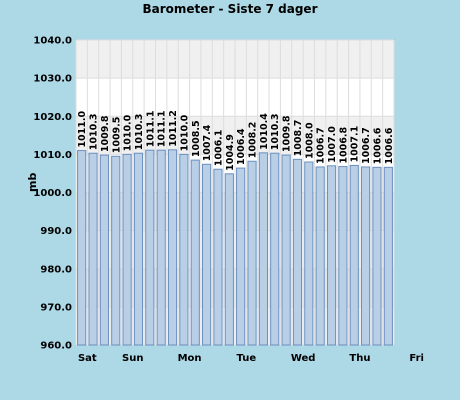  I want to click on x-tick-label: Wed, so click(303, 358).